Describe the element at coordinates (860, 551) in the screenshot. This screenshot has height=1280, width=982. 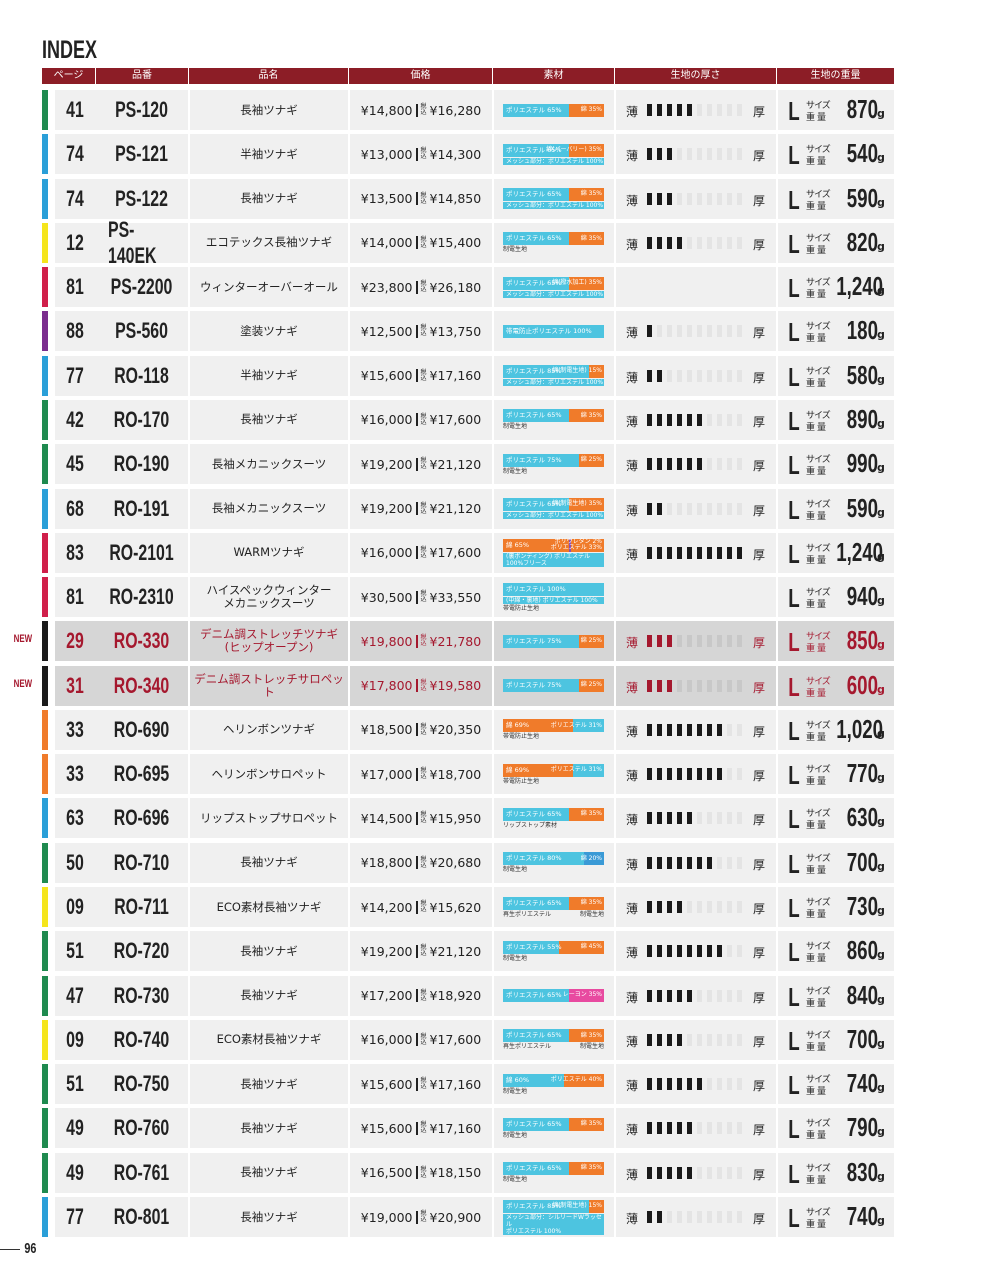
I see `weight: 1,240` at that location.